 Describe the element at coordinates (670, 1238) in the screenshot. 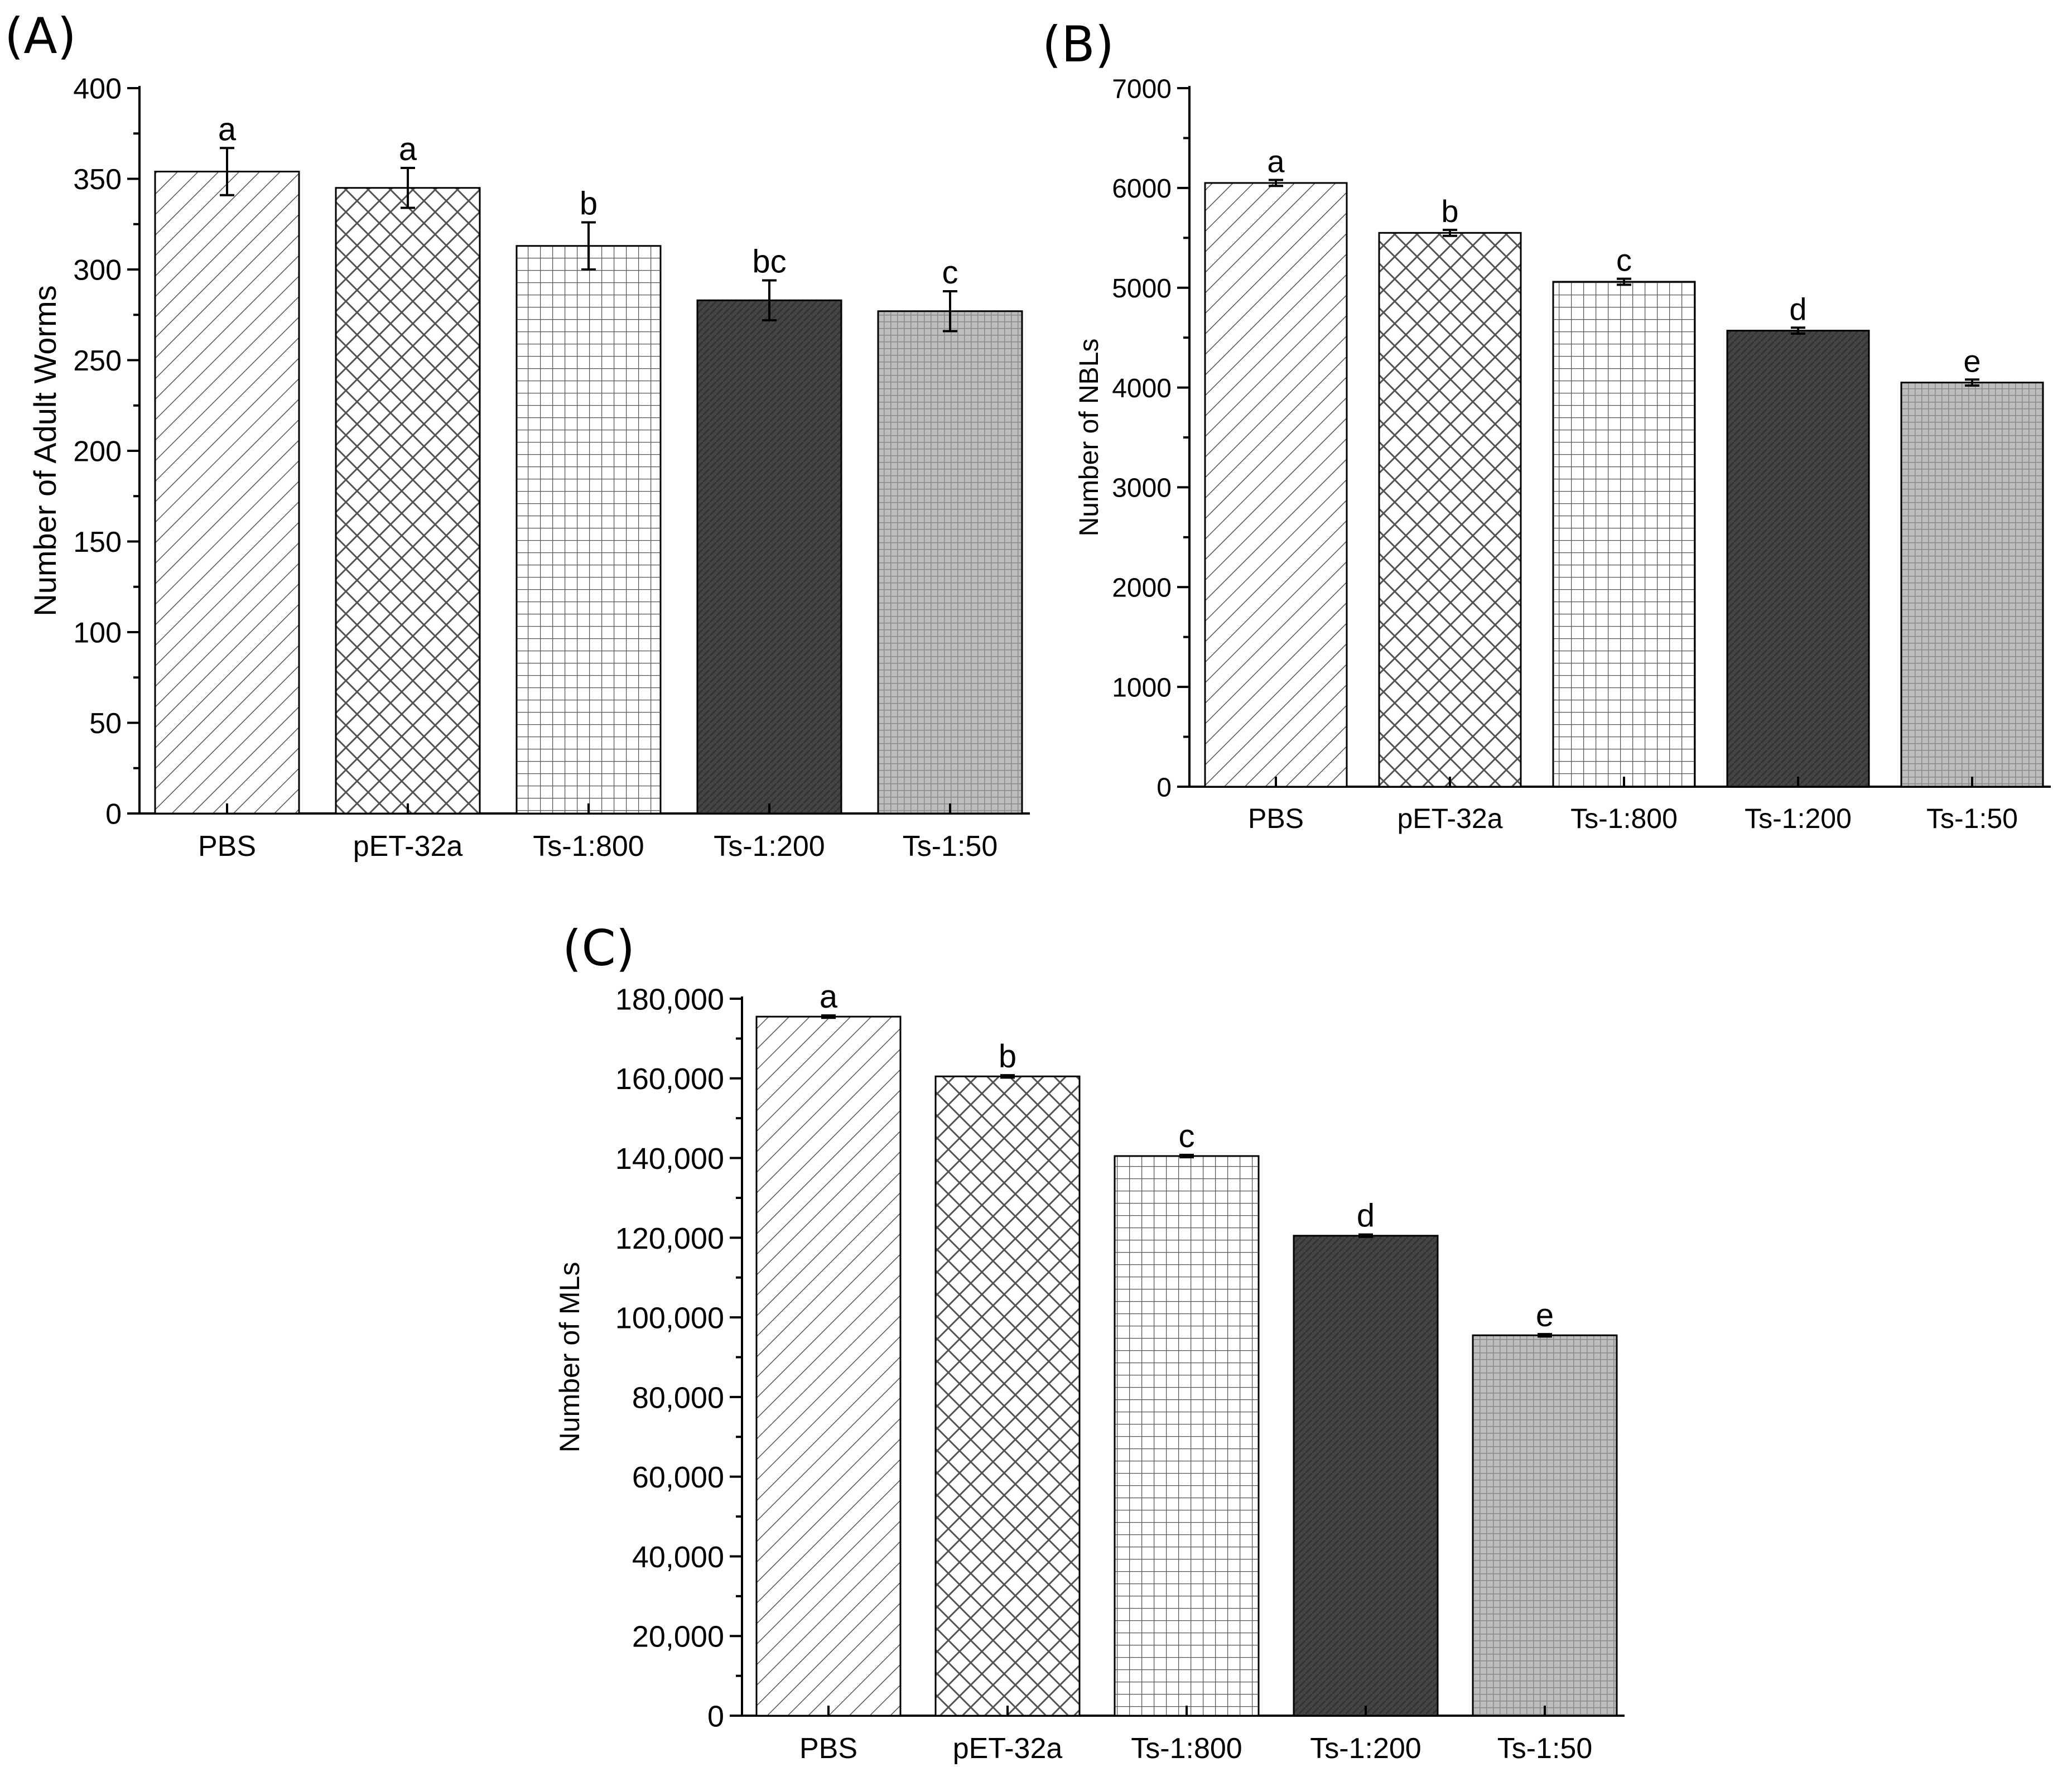

I see `y-tick-label: 120,000` at that location.